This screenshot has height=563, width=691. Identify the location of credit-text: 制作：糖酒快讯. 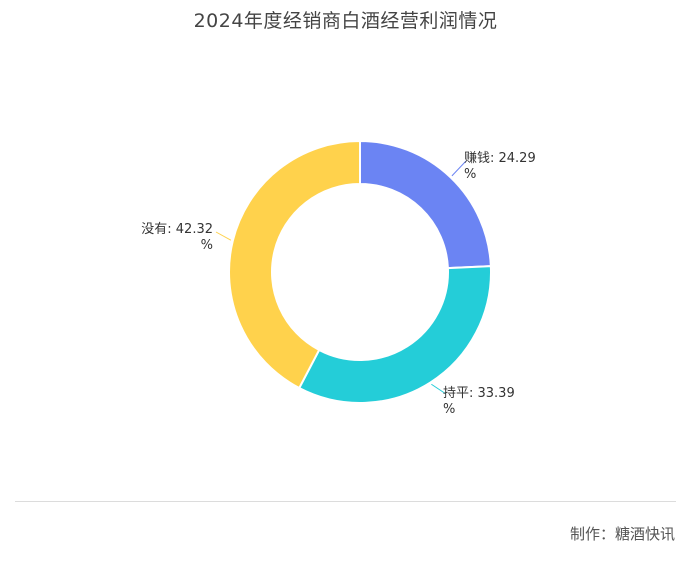
(622, 534).